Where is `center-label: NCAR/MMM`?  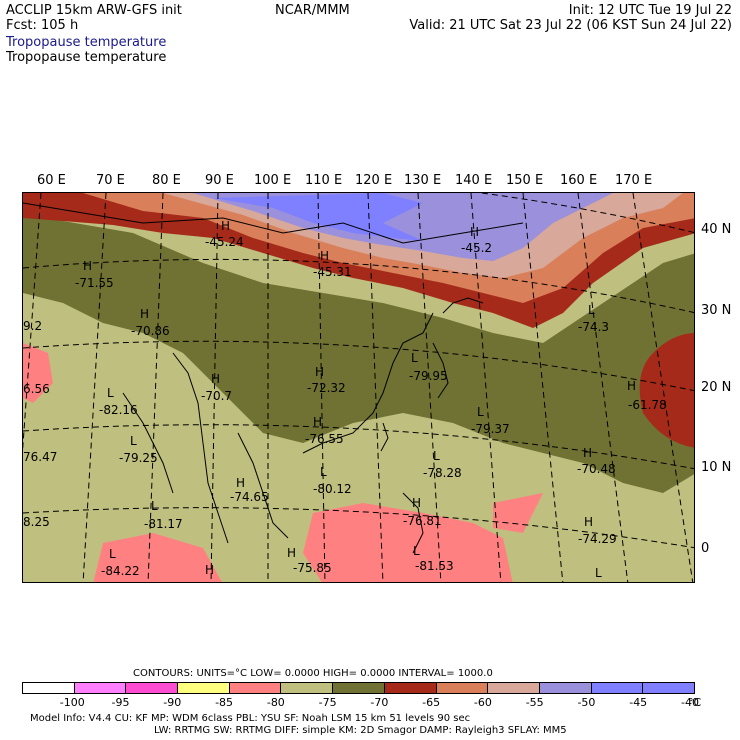
center-label: NCAR/MMM is located at coordinates (312, 10).